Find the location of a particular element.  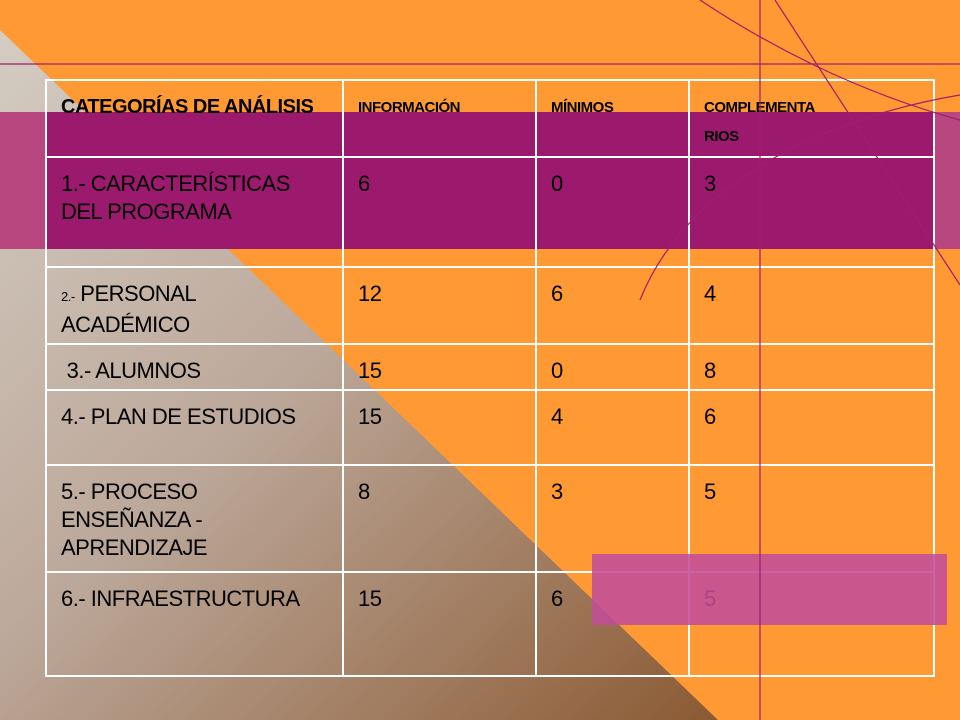

table-row: 2.- PERSONAL ACADÉMICO 12 6 4 is located at coordinates (490, 305).